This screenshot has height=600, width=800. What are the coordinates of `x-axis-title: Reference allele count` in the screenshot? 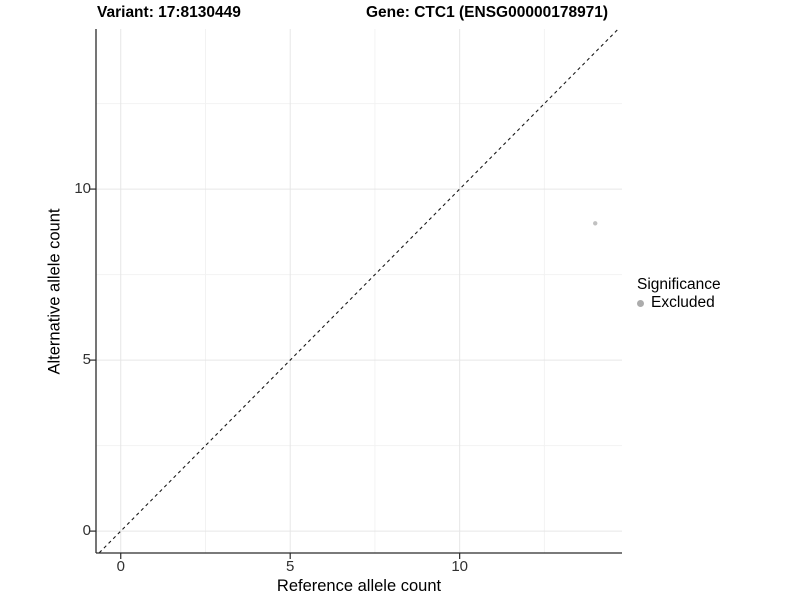 It's located at (359, 586).